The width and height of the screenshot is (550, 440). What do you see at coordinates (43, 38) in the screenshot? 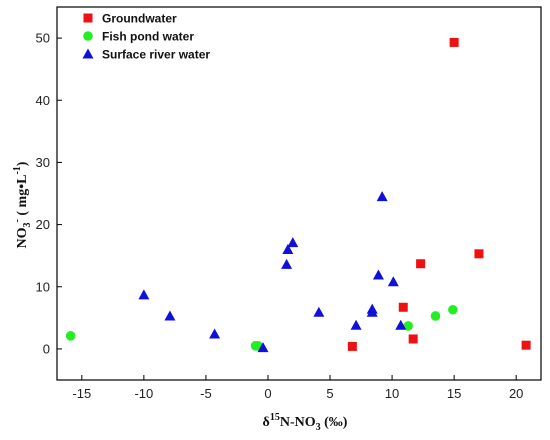
I see `y-tick-label: 50` at bounding box center [43, 38].